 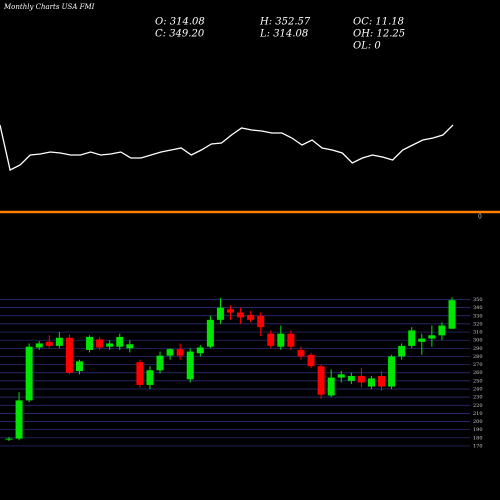 What do you see at coordinates (478, 406) in the screenshot?
I see `y-tick-label: 220` at bounding box center [478, 406].